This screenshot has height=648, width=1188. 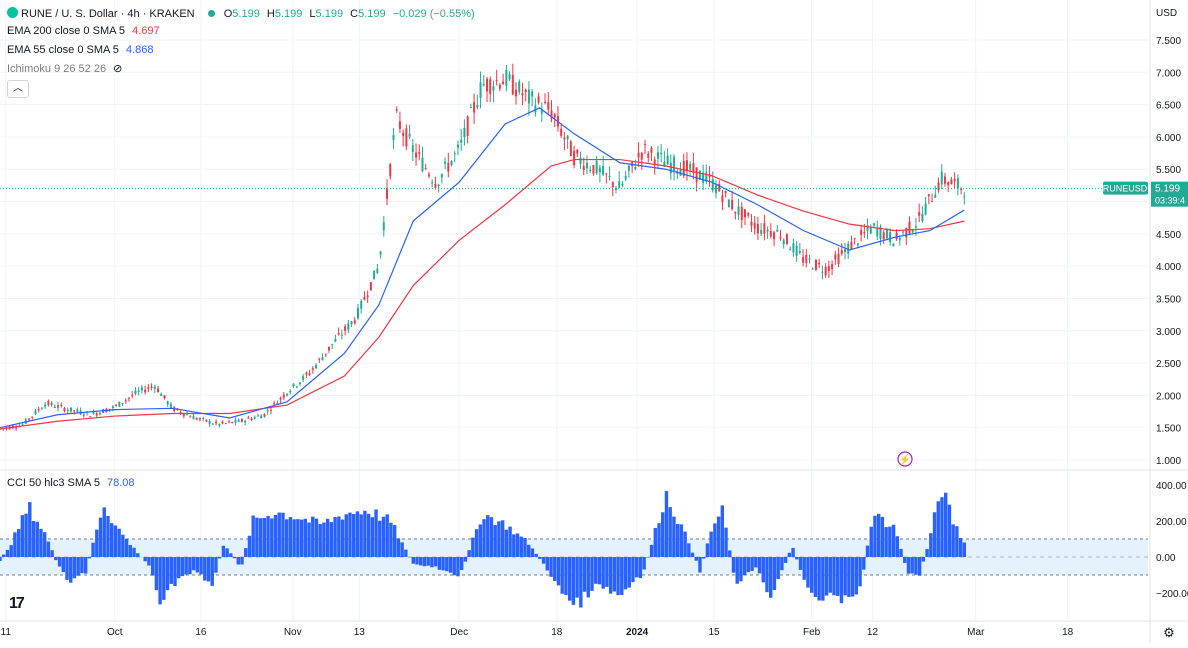 What do you see at coordinates (16, 604) in the screenshot?
I see `tradingview-logo-icon: 17` at bounding box center [16, 604].